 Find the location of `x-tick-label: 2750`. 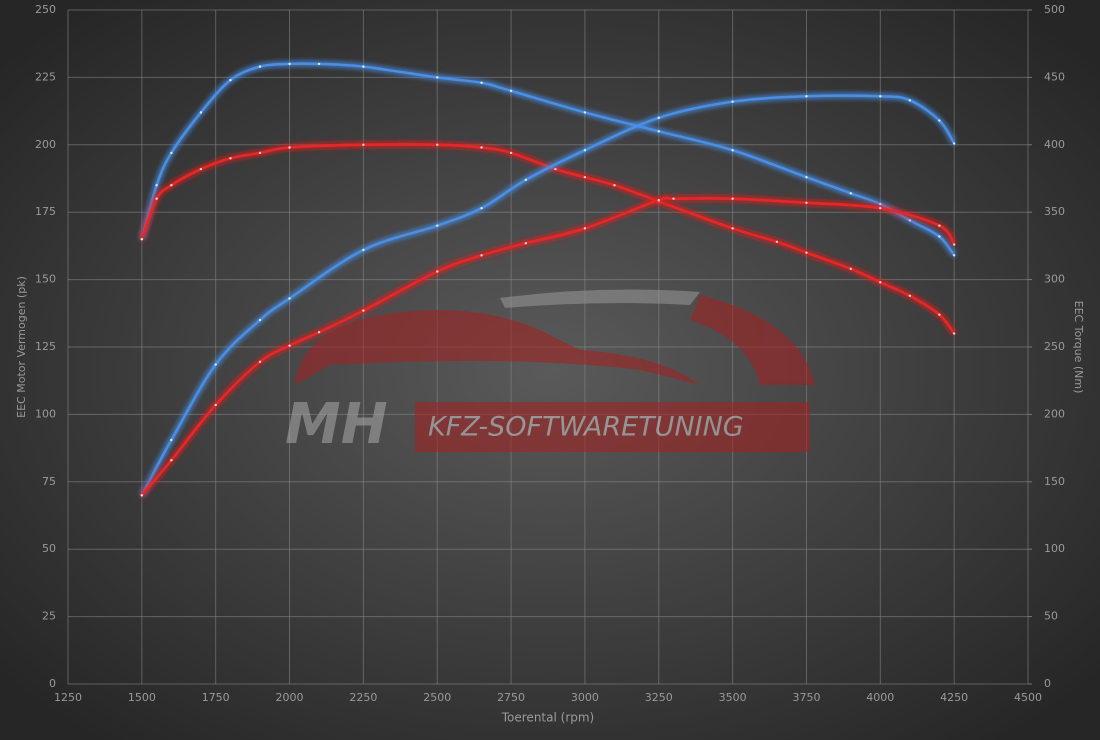

x-tick-label: 2750 is located at coordinates (511, 697).